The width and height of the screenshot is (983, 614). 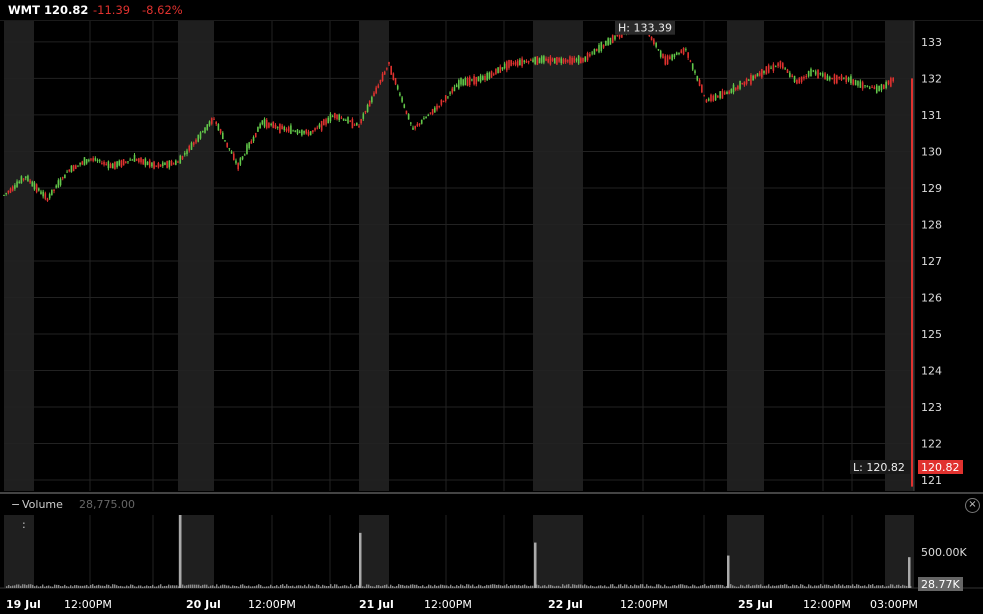 I want to click on y-tick-label: 129, so click(x=931, y=188).